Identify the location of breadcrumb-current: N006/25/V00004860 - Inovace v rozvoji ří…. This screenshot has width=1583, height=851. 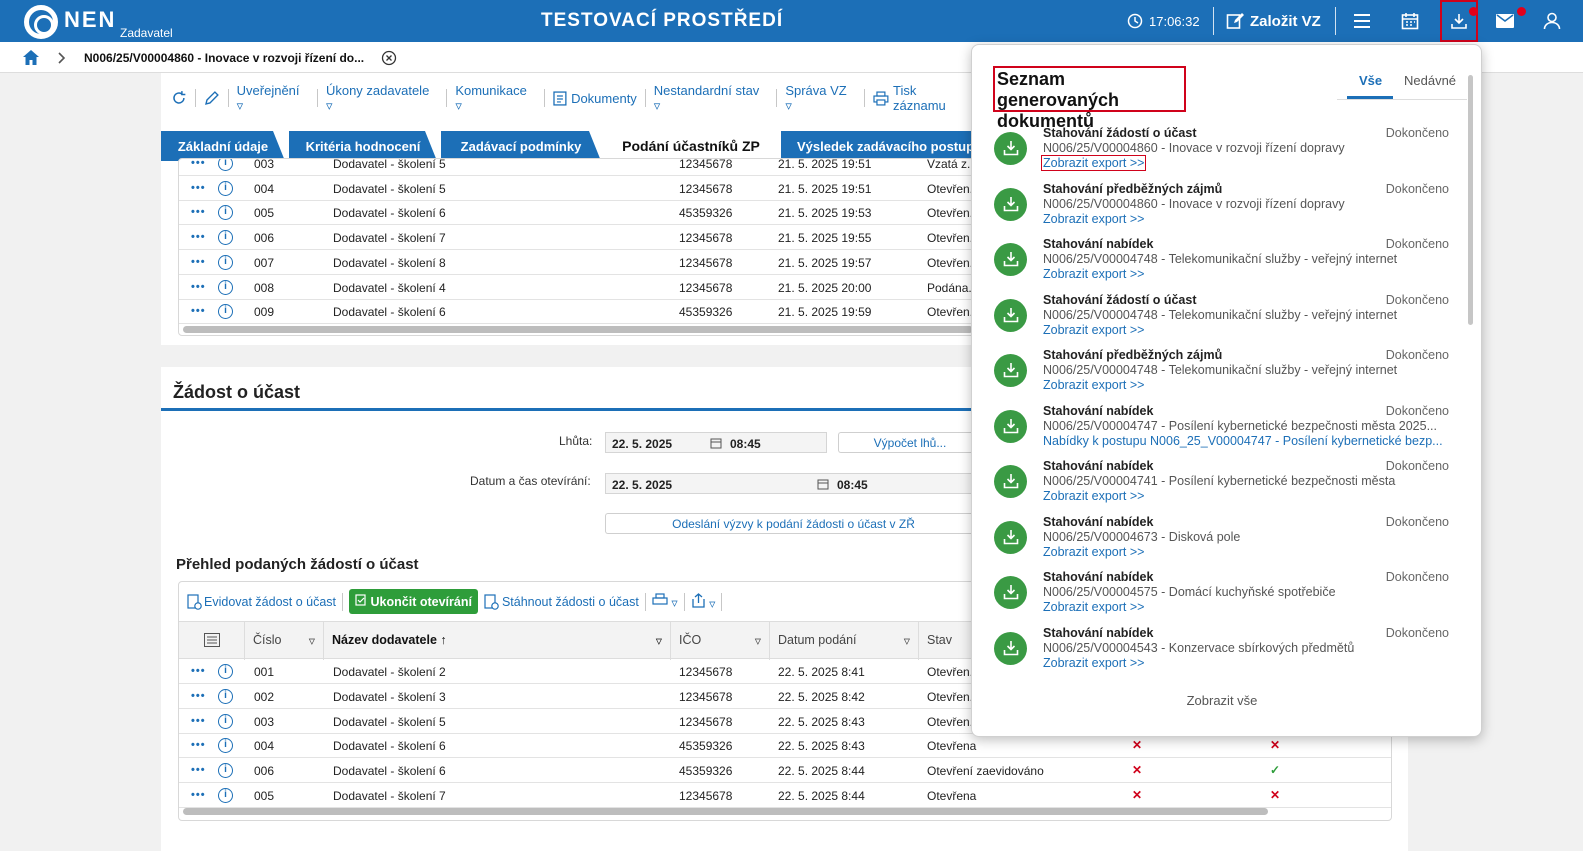
(224, 58).